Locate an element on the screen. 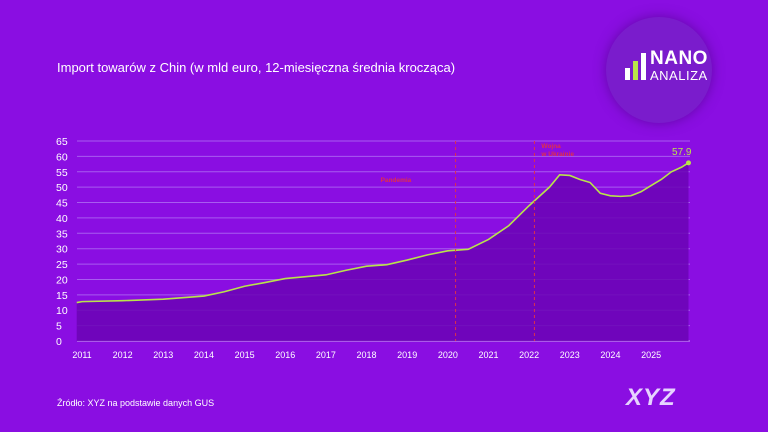 Image resolution: width=768 pixels, height=432 pixels. logo-analiza: ANALIZA is located at coordinates (679, 75).